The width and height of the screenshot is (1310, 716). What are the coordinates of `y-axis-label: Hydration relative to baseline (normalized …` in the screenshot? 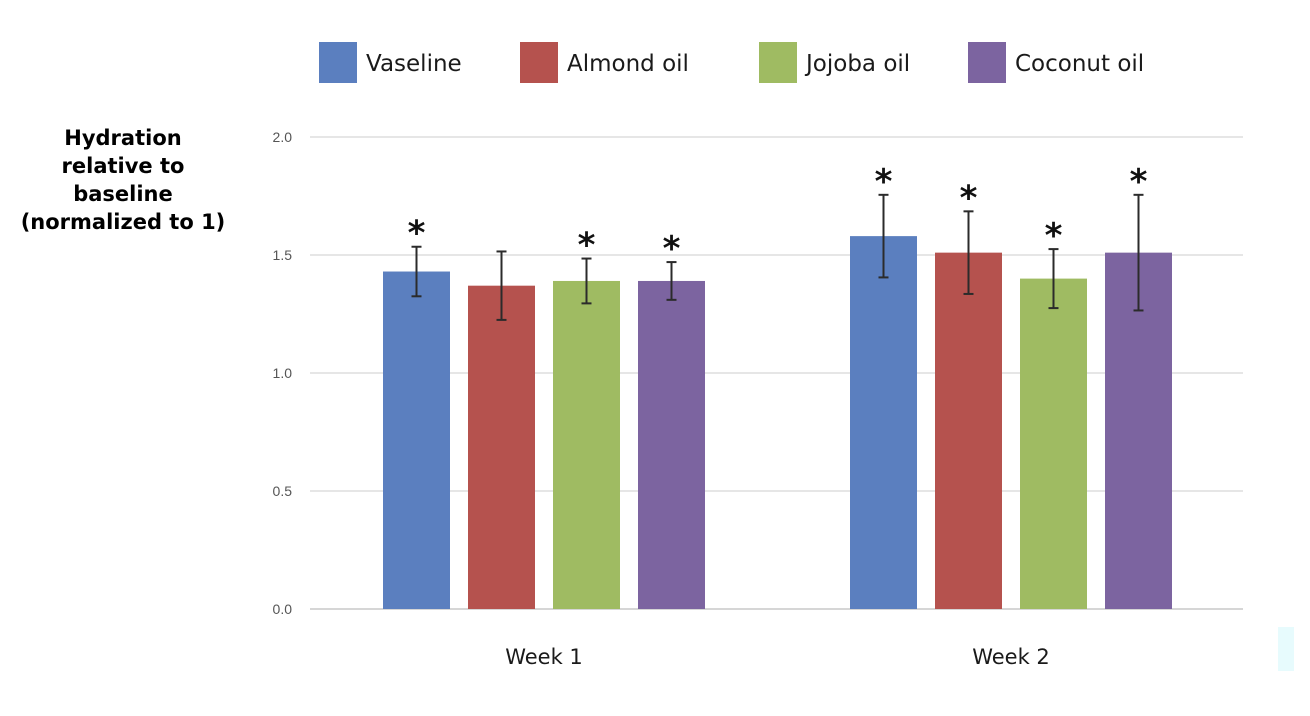 It's located at (123, 180).